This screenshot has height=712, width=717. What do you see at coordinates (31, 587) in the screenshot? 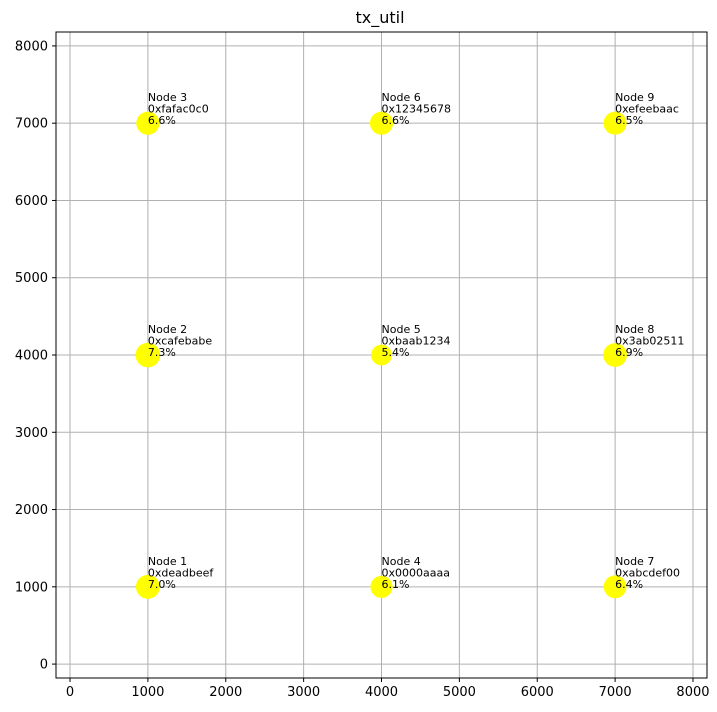
I see `y-tick-label: 1000` at bounding box center [31, 587].